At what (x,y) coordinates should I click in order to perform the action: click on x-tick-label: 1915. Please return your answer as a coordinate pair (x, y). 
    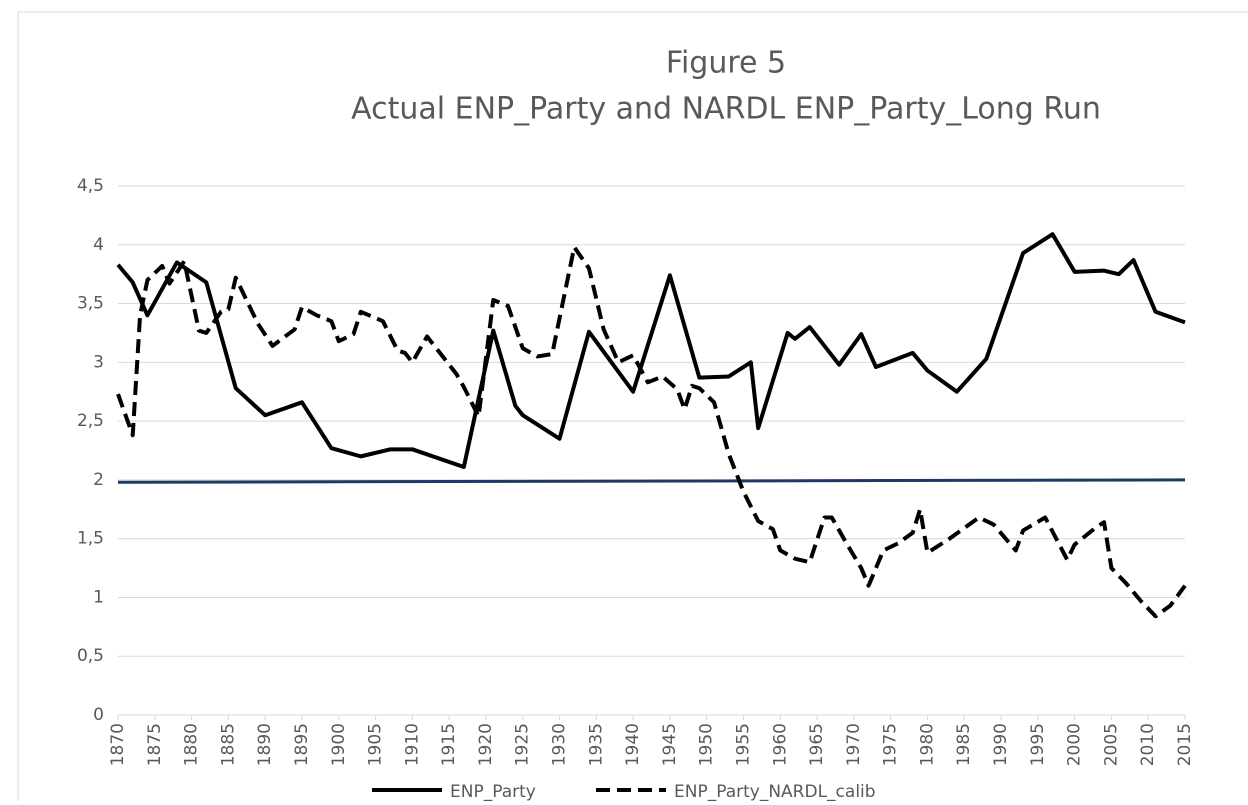
    Looking at the image, I should click on (449, 744).